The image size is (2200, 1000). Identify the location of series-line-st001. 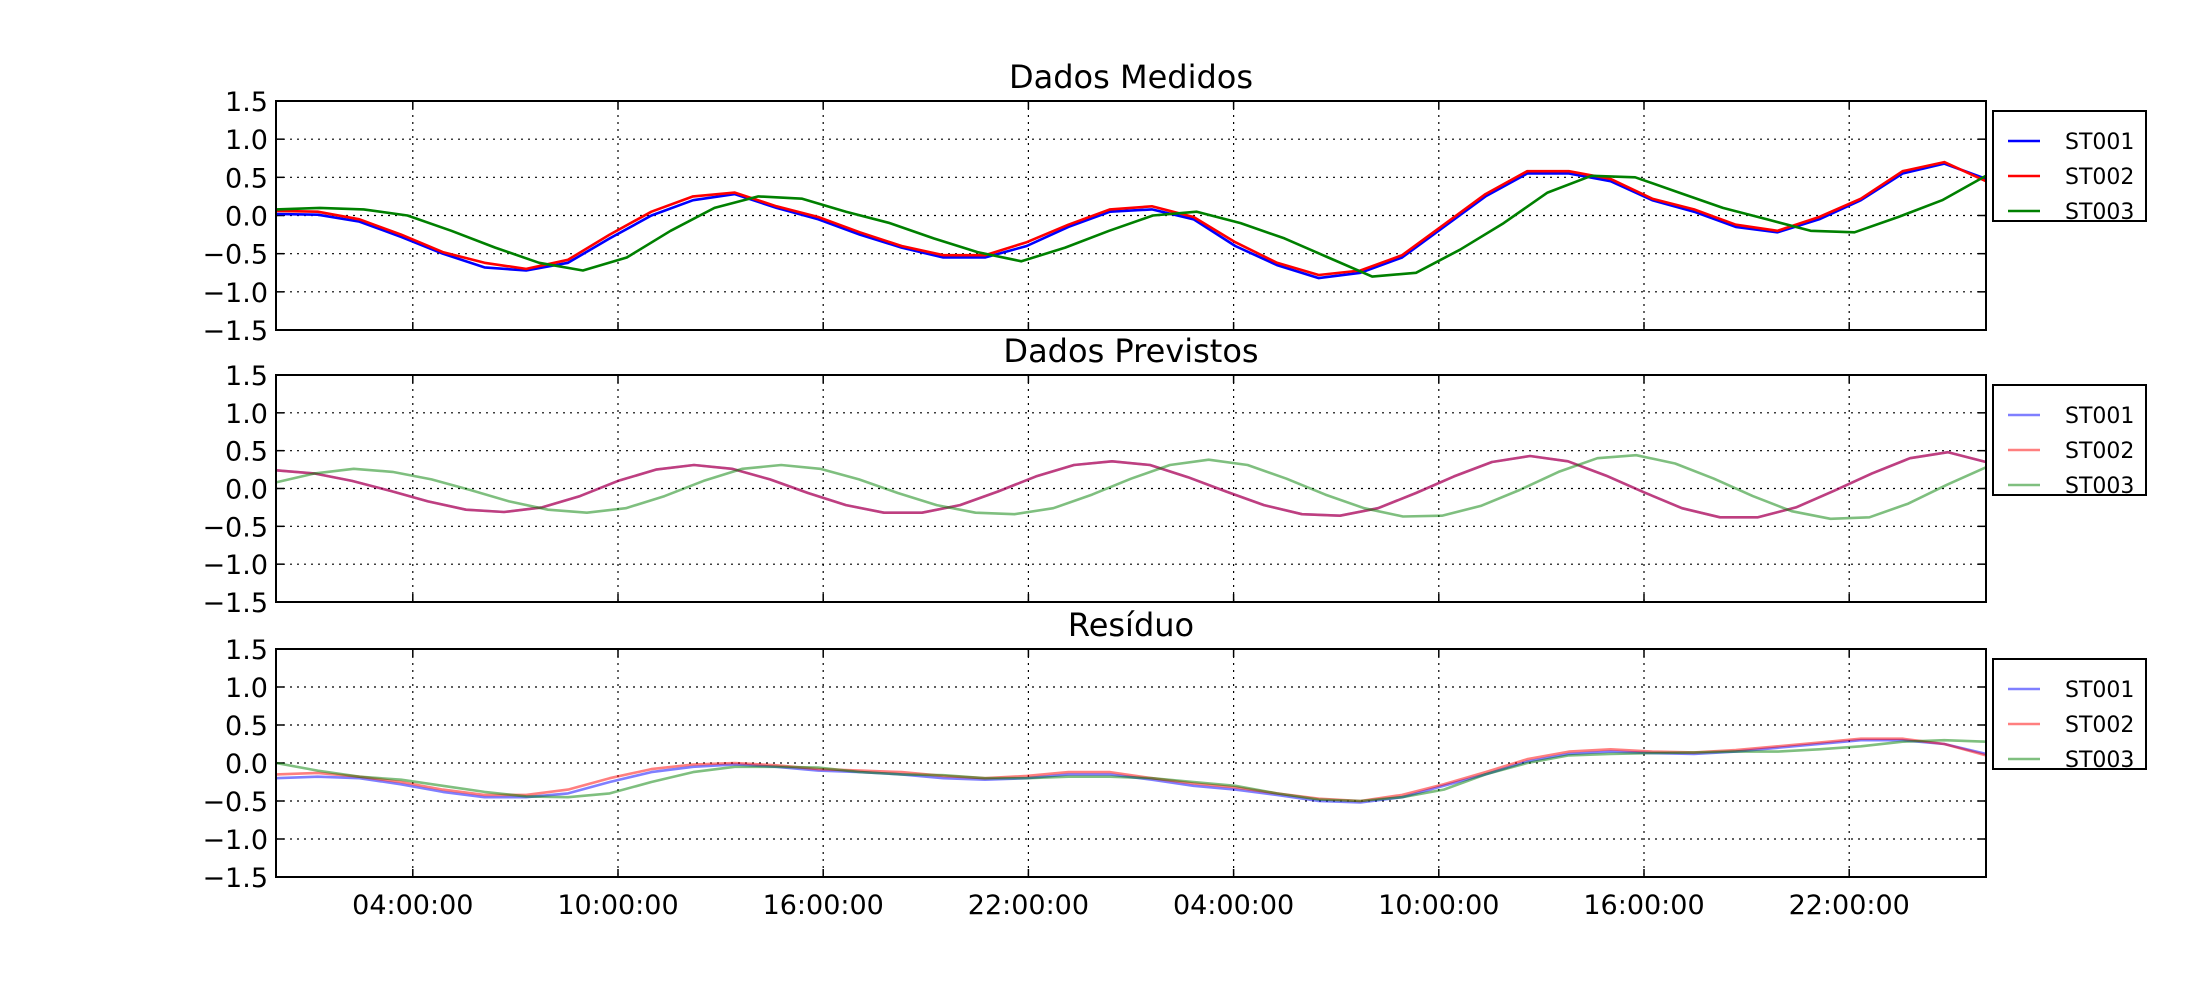
(1131, 221).